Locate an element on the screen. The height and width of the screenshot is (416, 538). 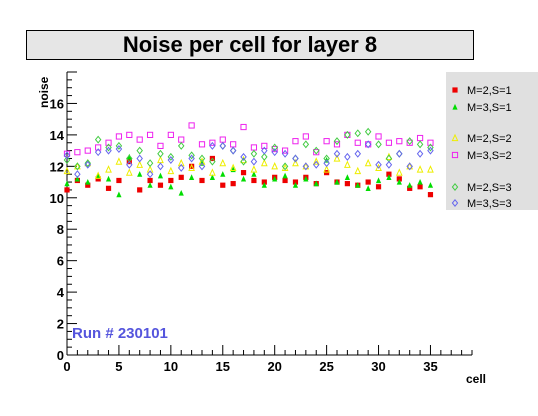
y-tick-label: 8 is located at coordinates (60, 229).